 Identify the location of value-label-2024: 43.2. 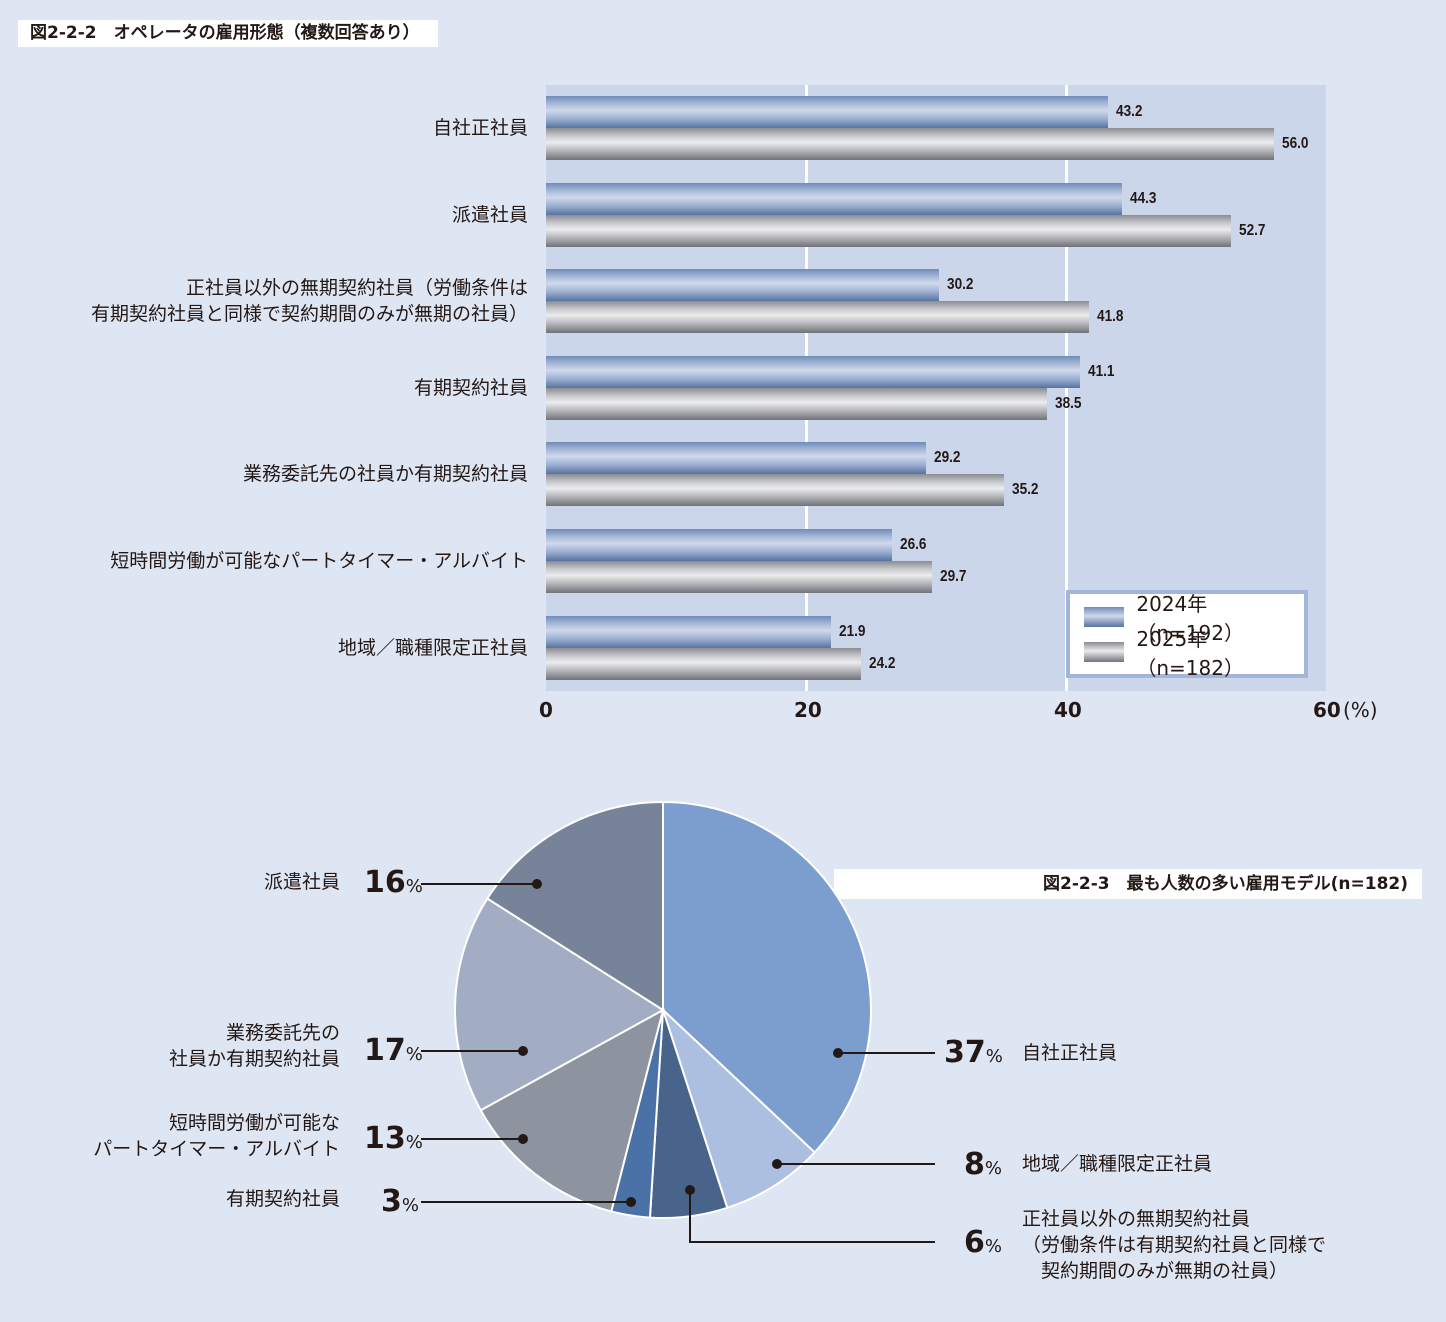
(1129, 111).